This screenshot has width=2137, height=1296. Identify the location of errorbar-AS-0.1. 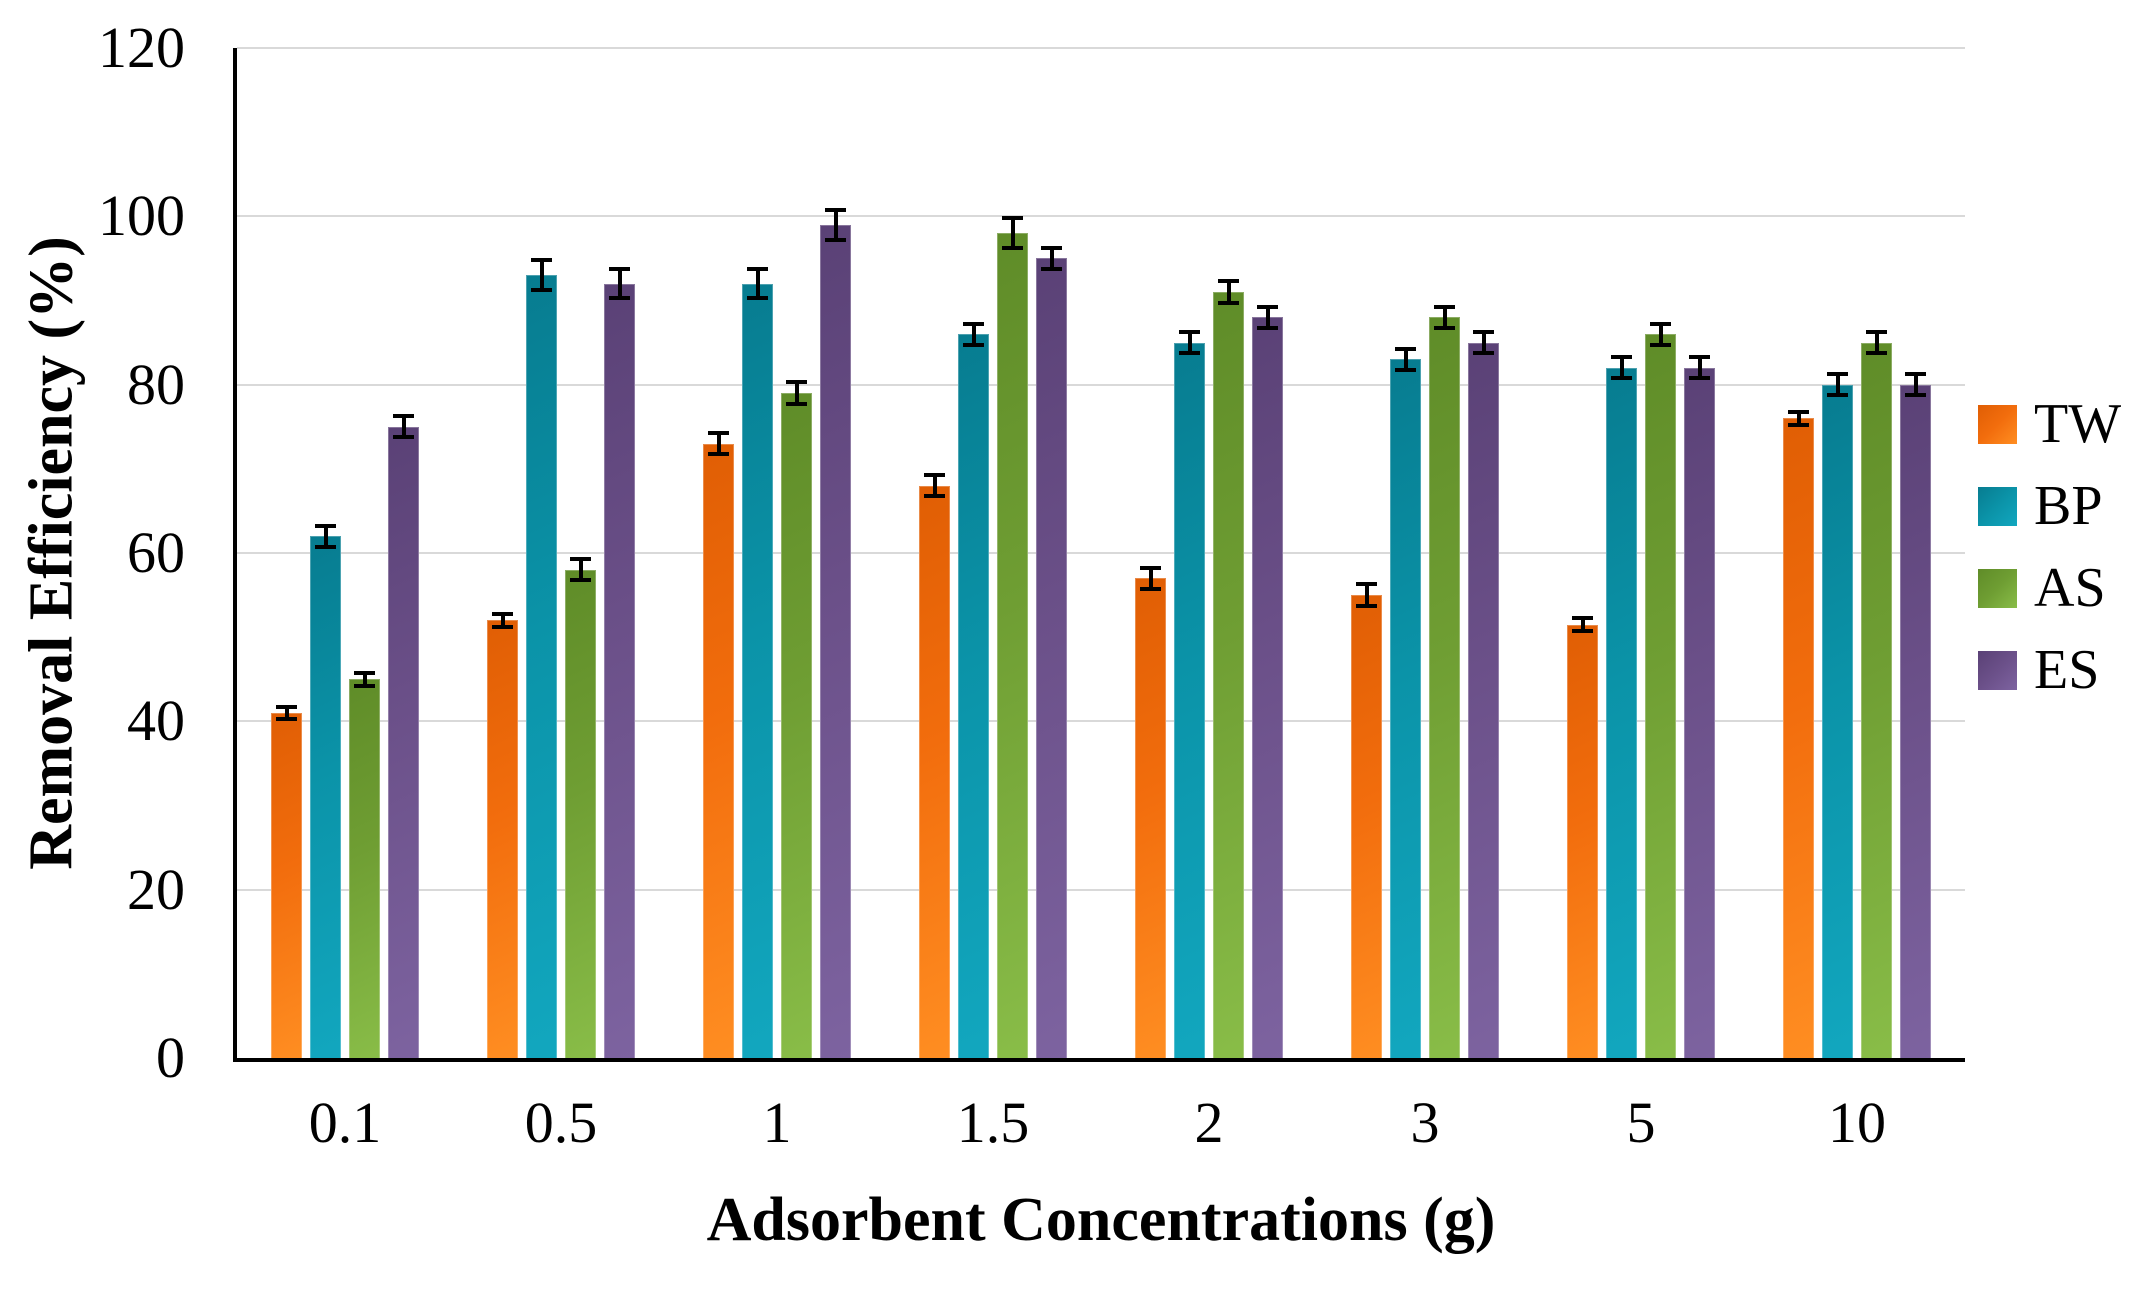
(364, 679).